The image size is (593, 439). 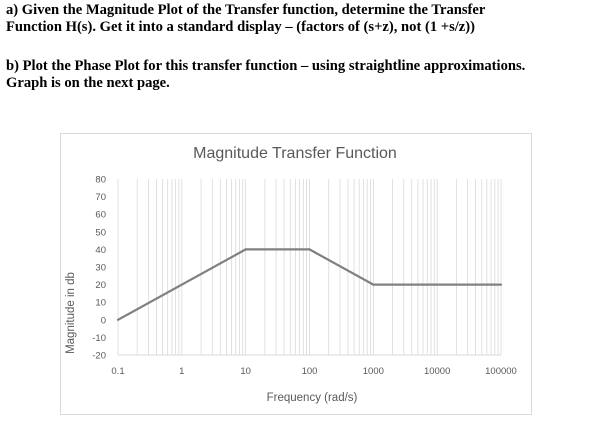 What do you see at coordinates (295, 153) in the screenshot?
I see `chart-title: Magnitude Transfer Function` at bounding box center [295, 153].